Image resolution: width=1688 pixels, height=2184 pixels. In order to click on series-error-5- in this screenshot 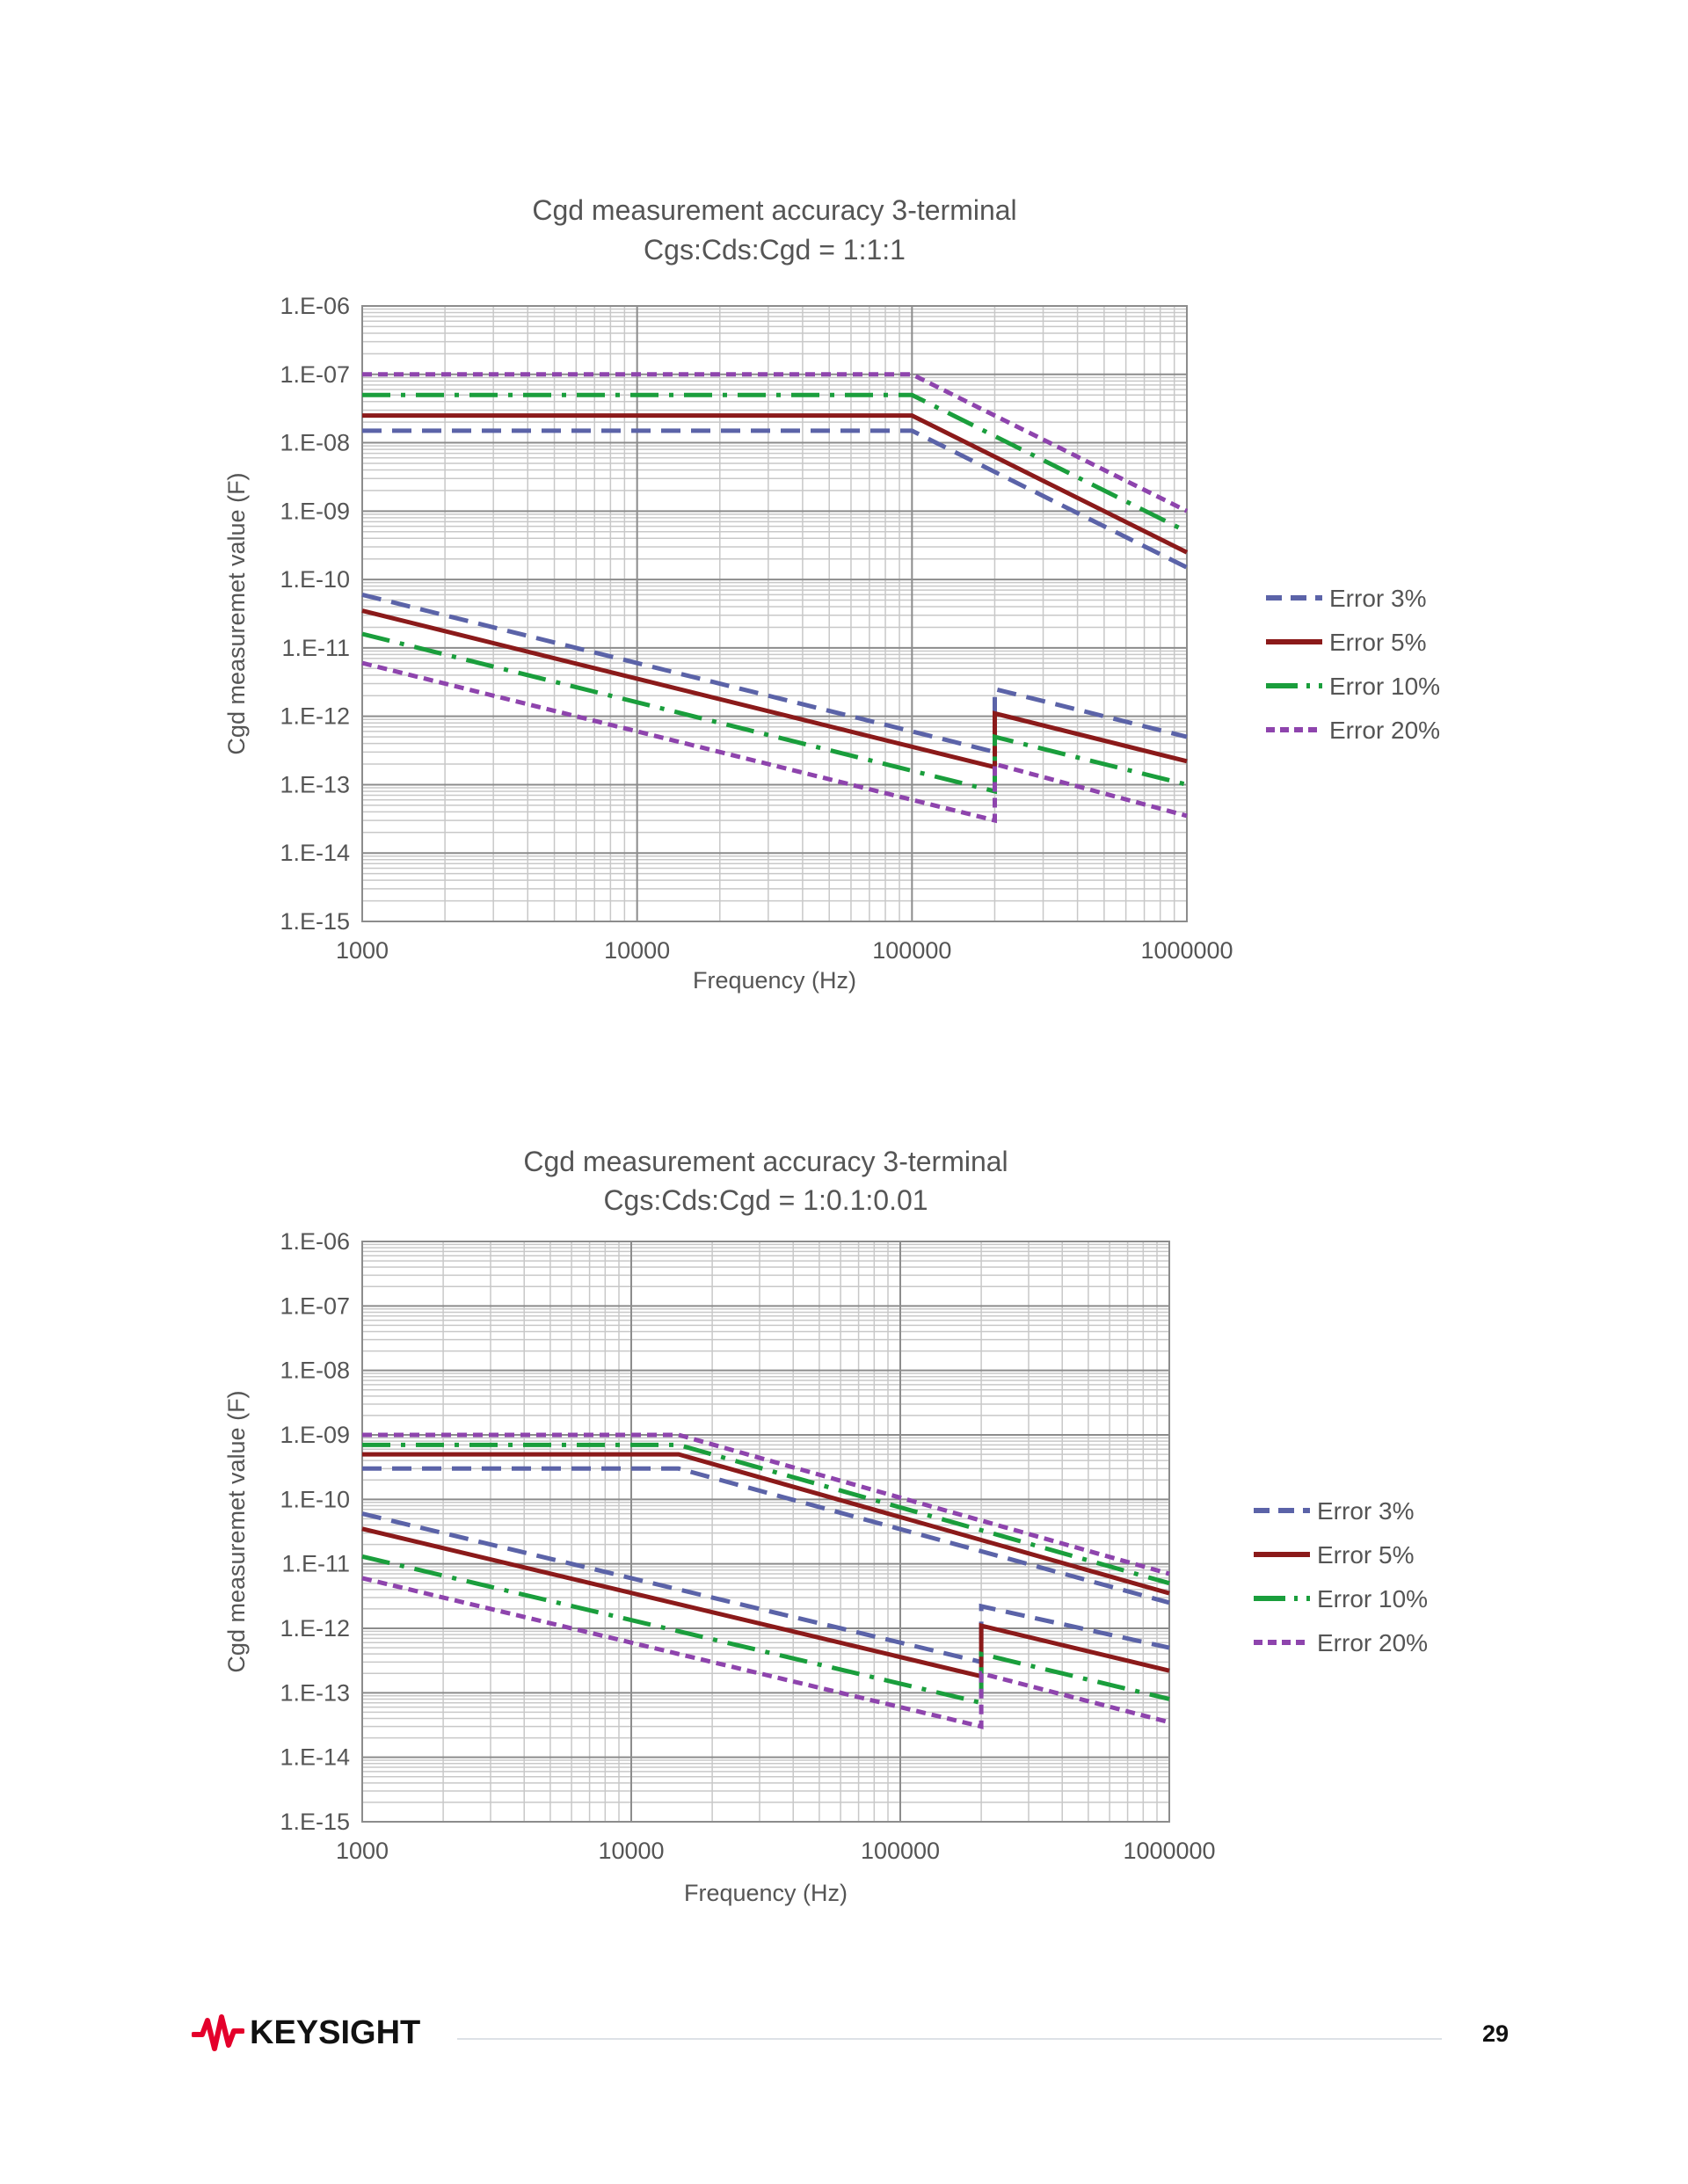, I will do `click(765, 1565)`.